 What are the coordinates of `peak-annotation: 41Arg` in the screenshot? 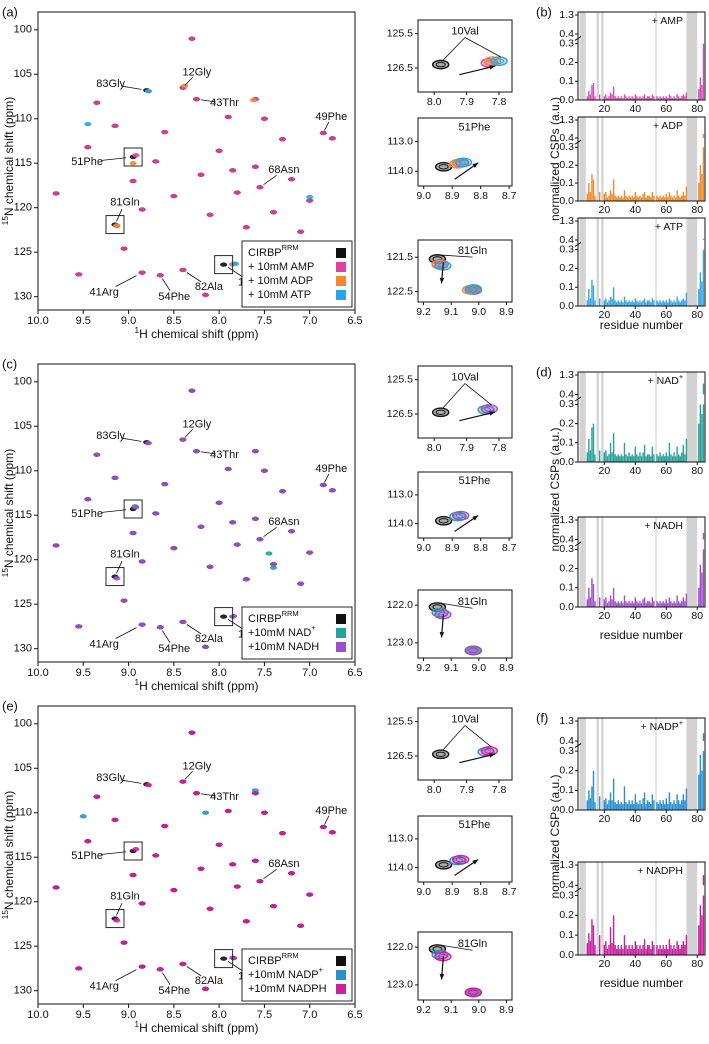 It's located at (103, 293).